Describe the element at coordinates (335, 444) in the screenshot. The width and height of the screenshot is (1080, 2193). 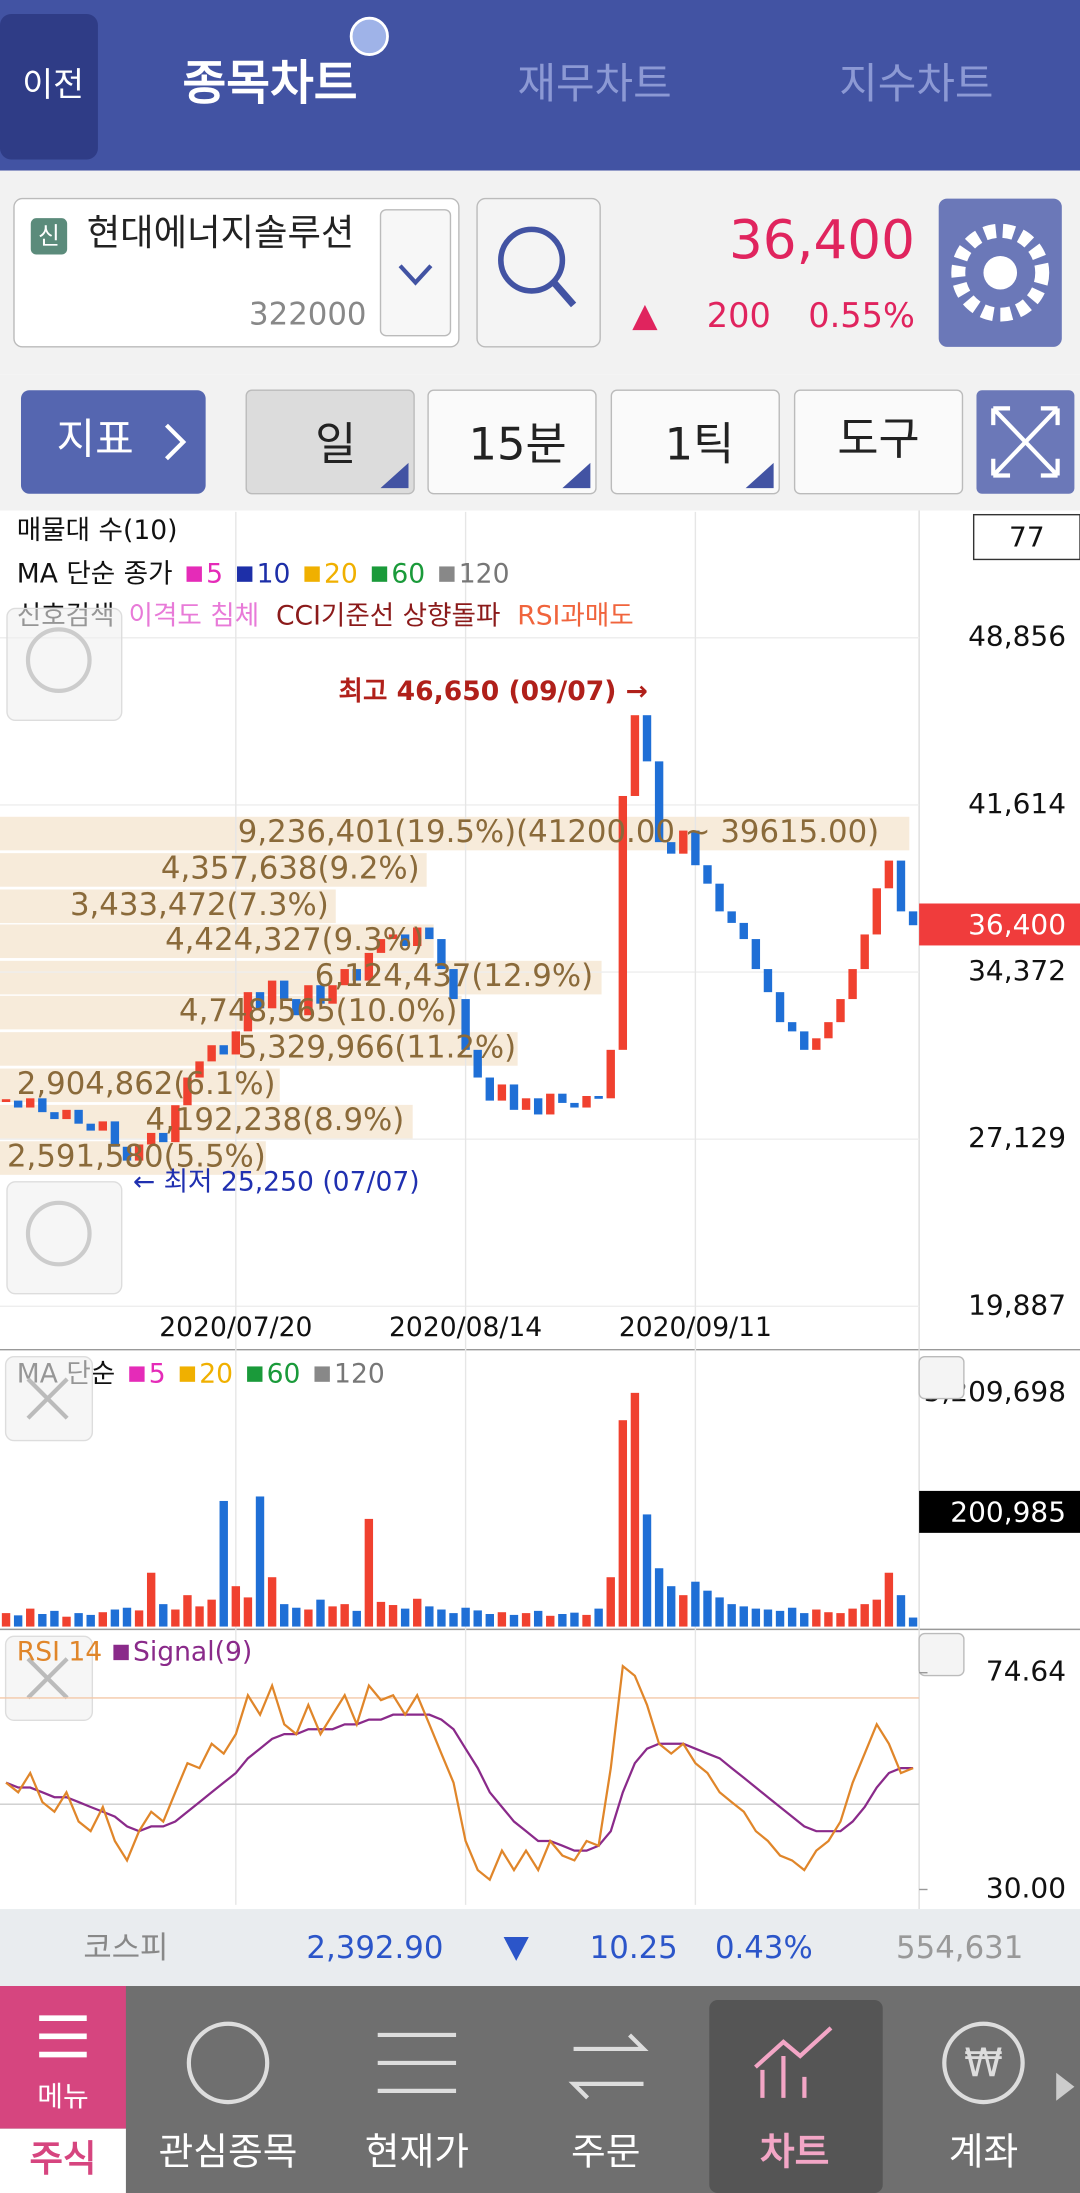
I see `period-label: 일` at that location.